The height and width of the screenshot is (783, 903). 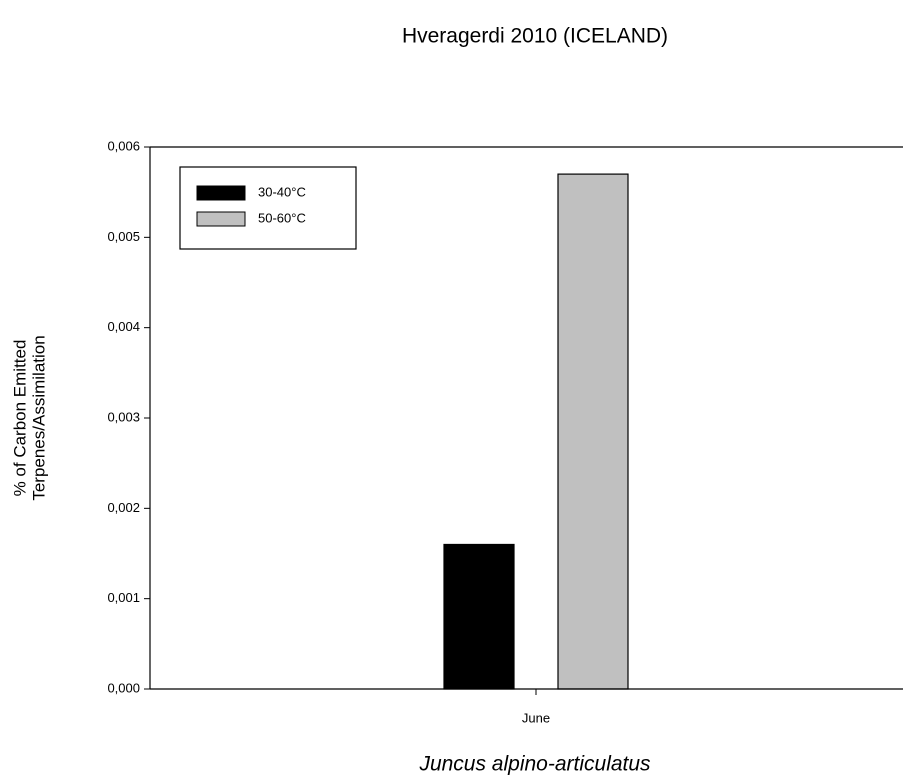 I want to click on x-tick-label: June, so click(x=536, y=717).